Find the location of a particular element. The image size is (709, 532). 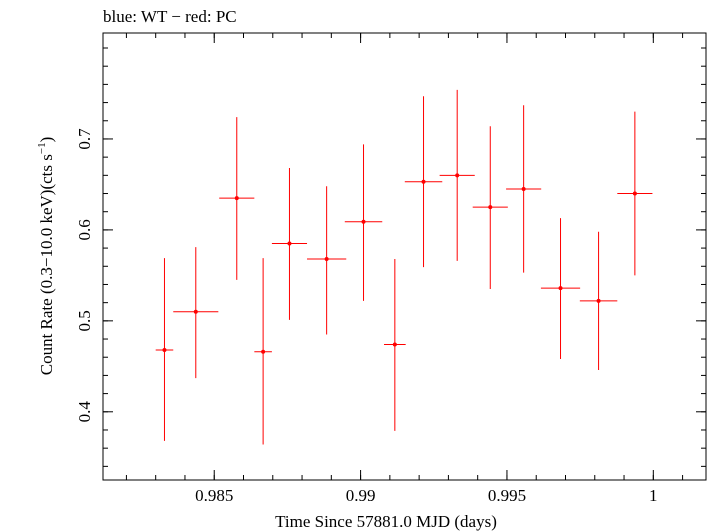

y-tick-label: 0.7 is located at coordinates (84, 139).